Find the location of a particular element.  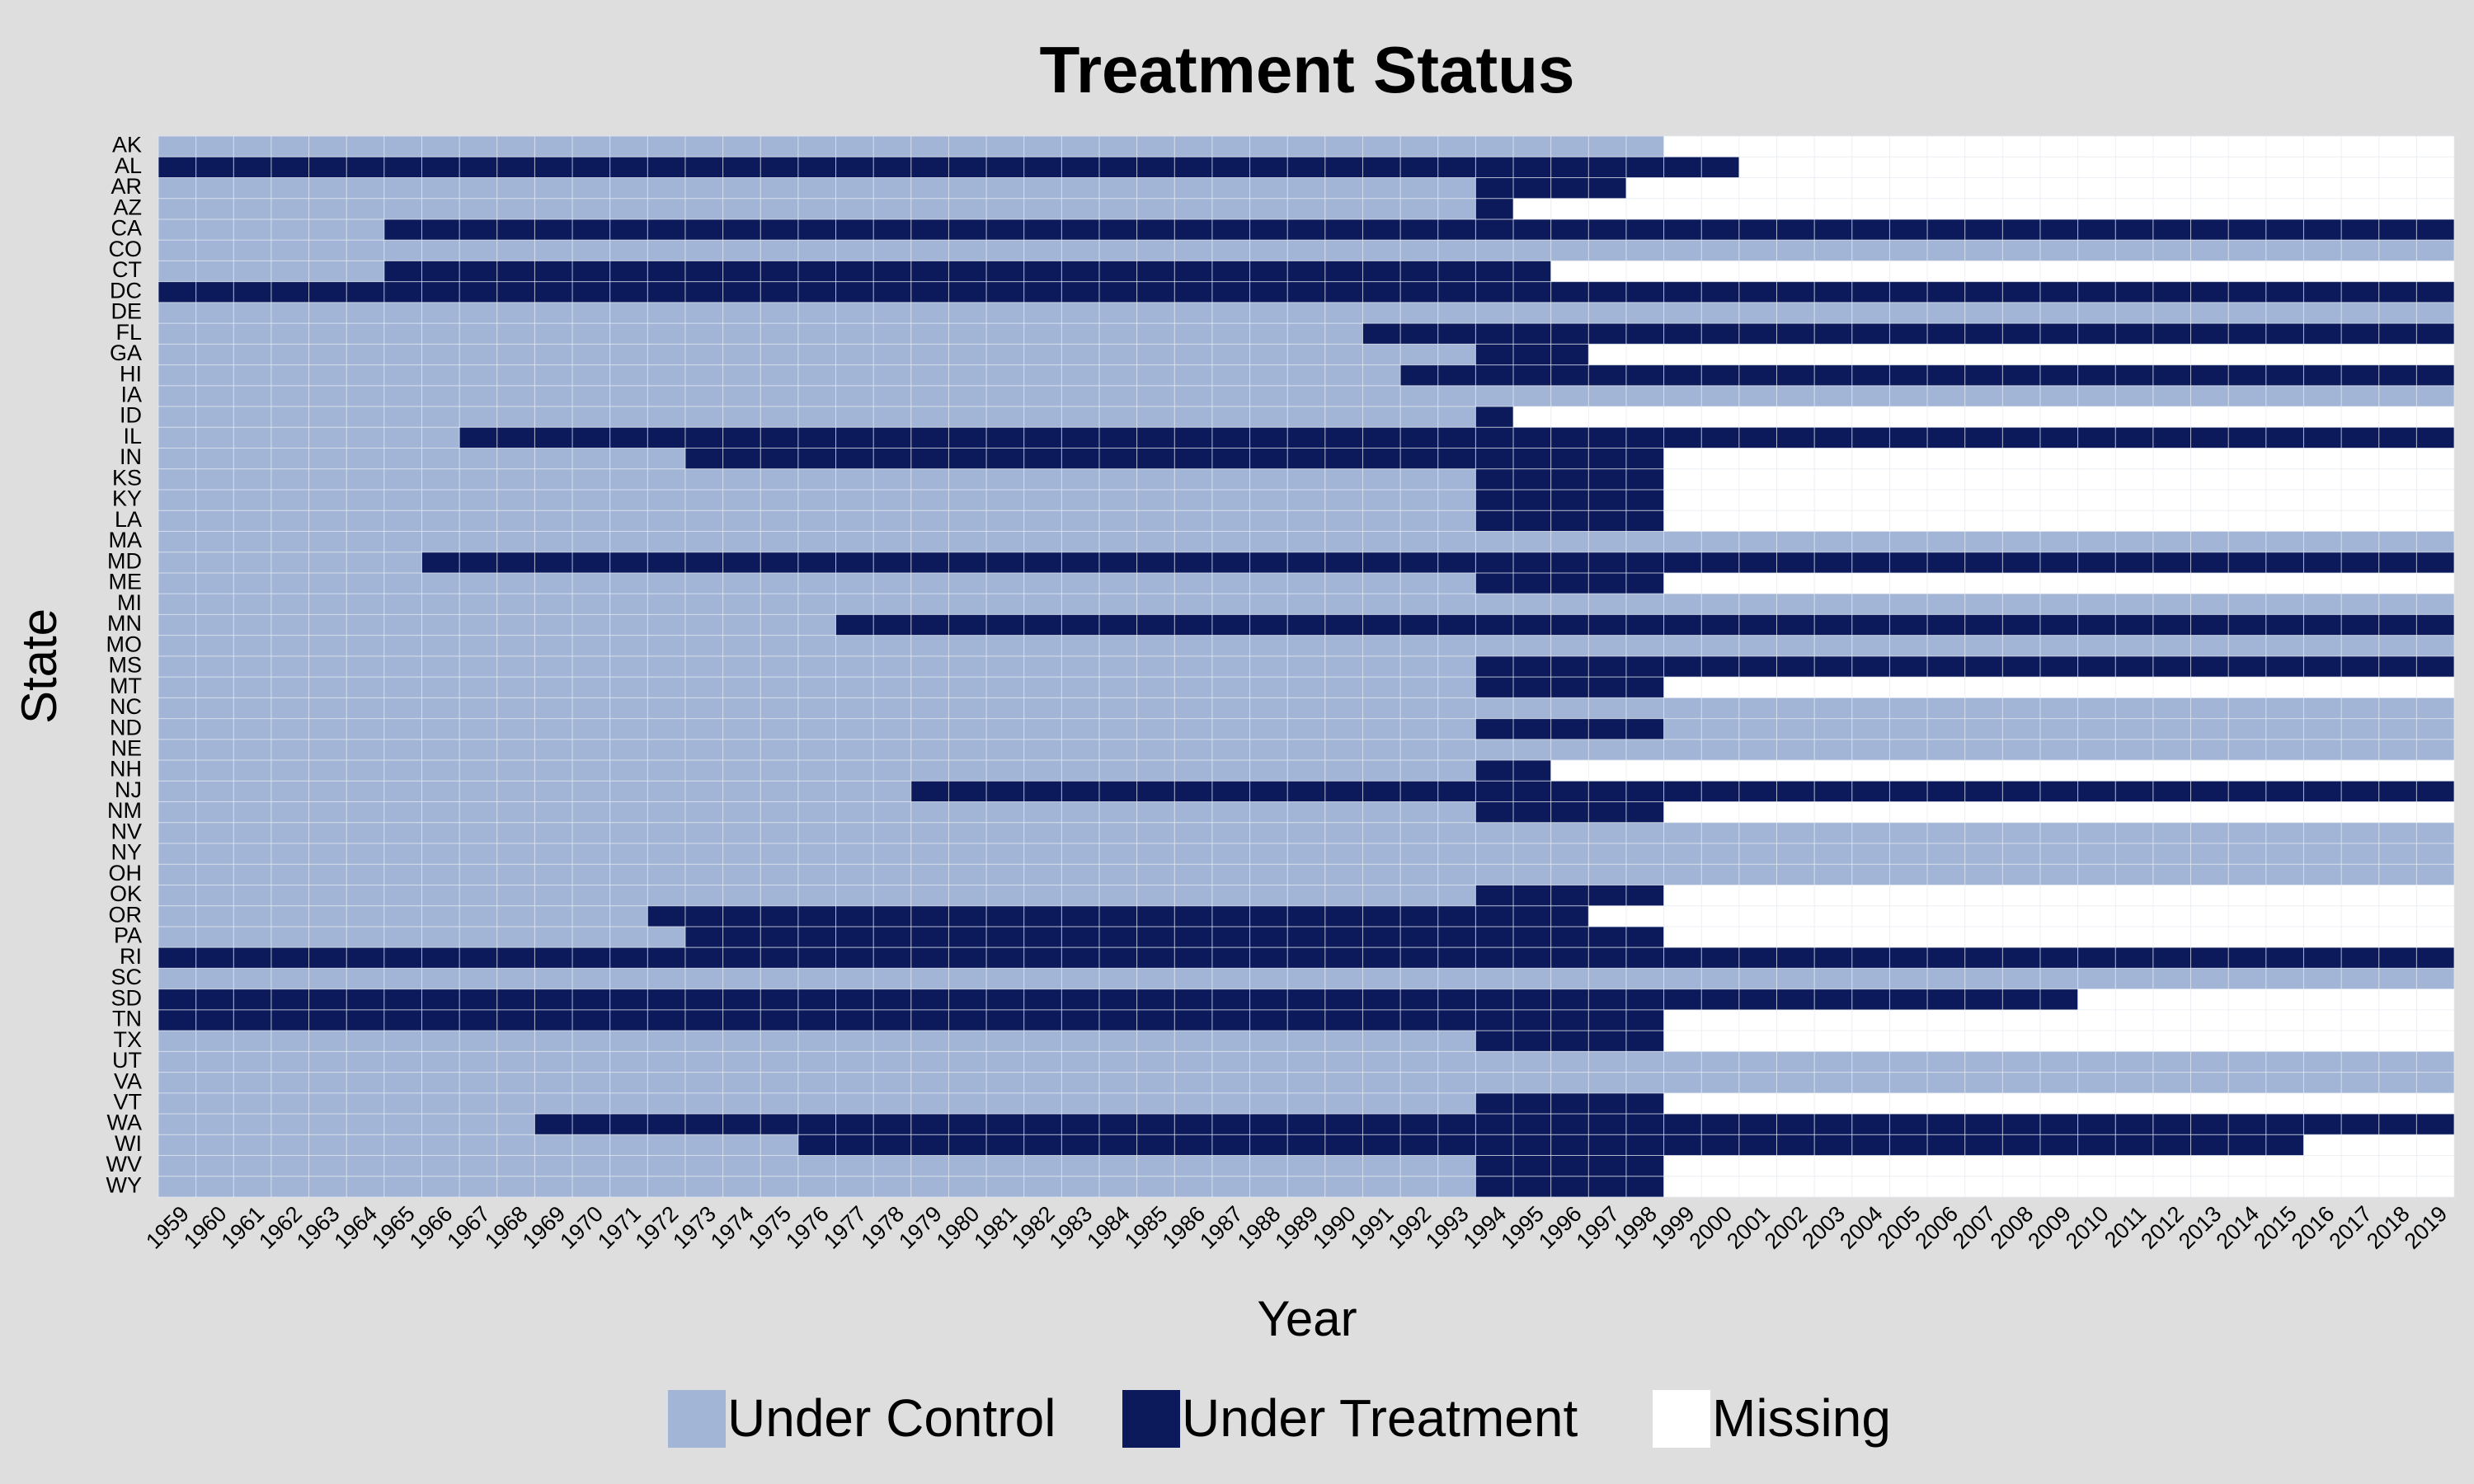

x-tick-label: 1992 is located at coordinates (1409, 1227).